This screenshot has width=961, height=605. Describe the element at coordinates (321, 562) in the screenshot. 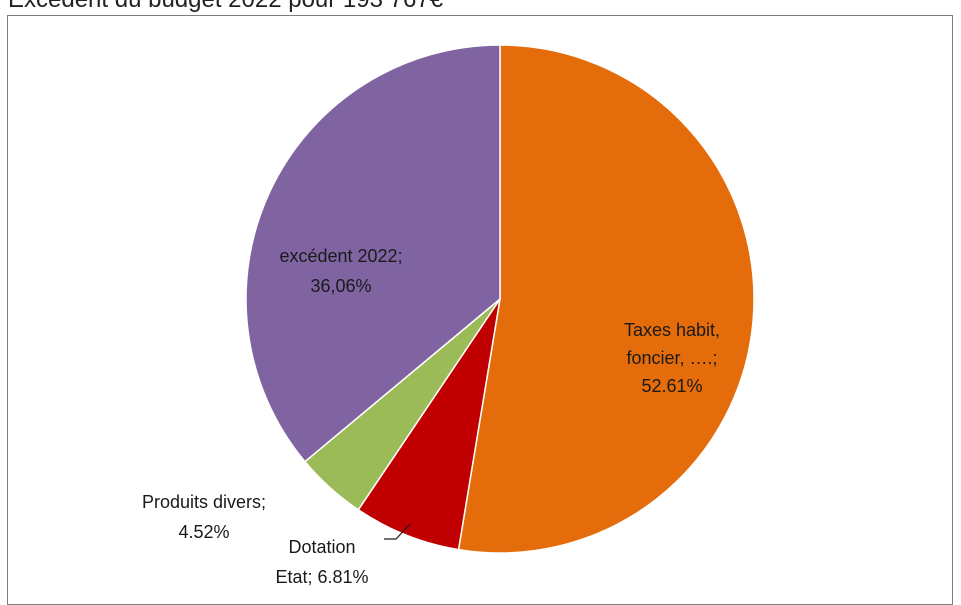

I see `slice-label-1: Dotation Etat; 6.81%` at that location.